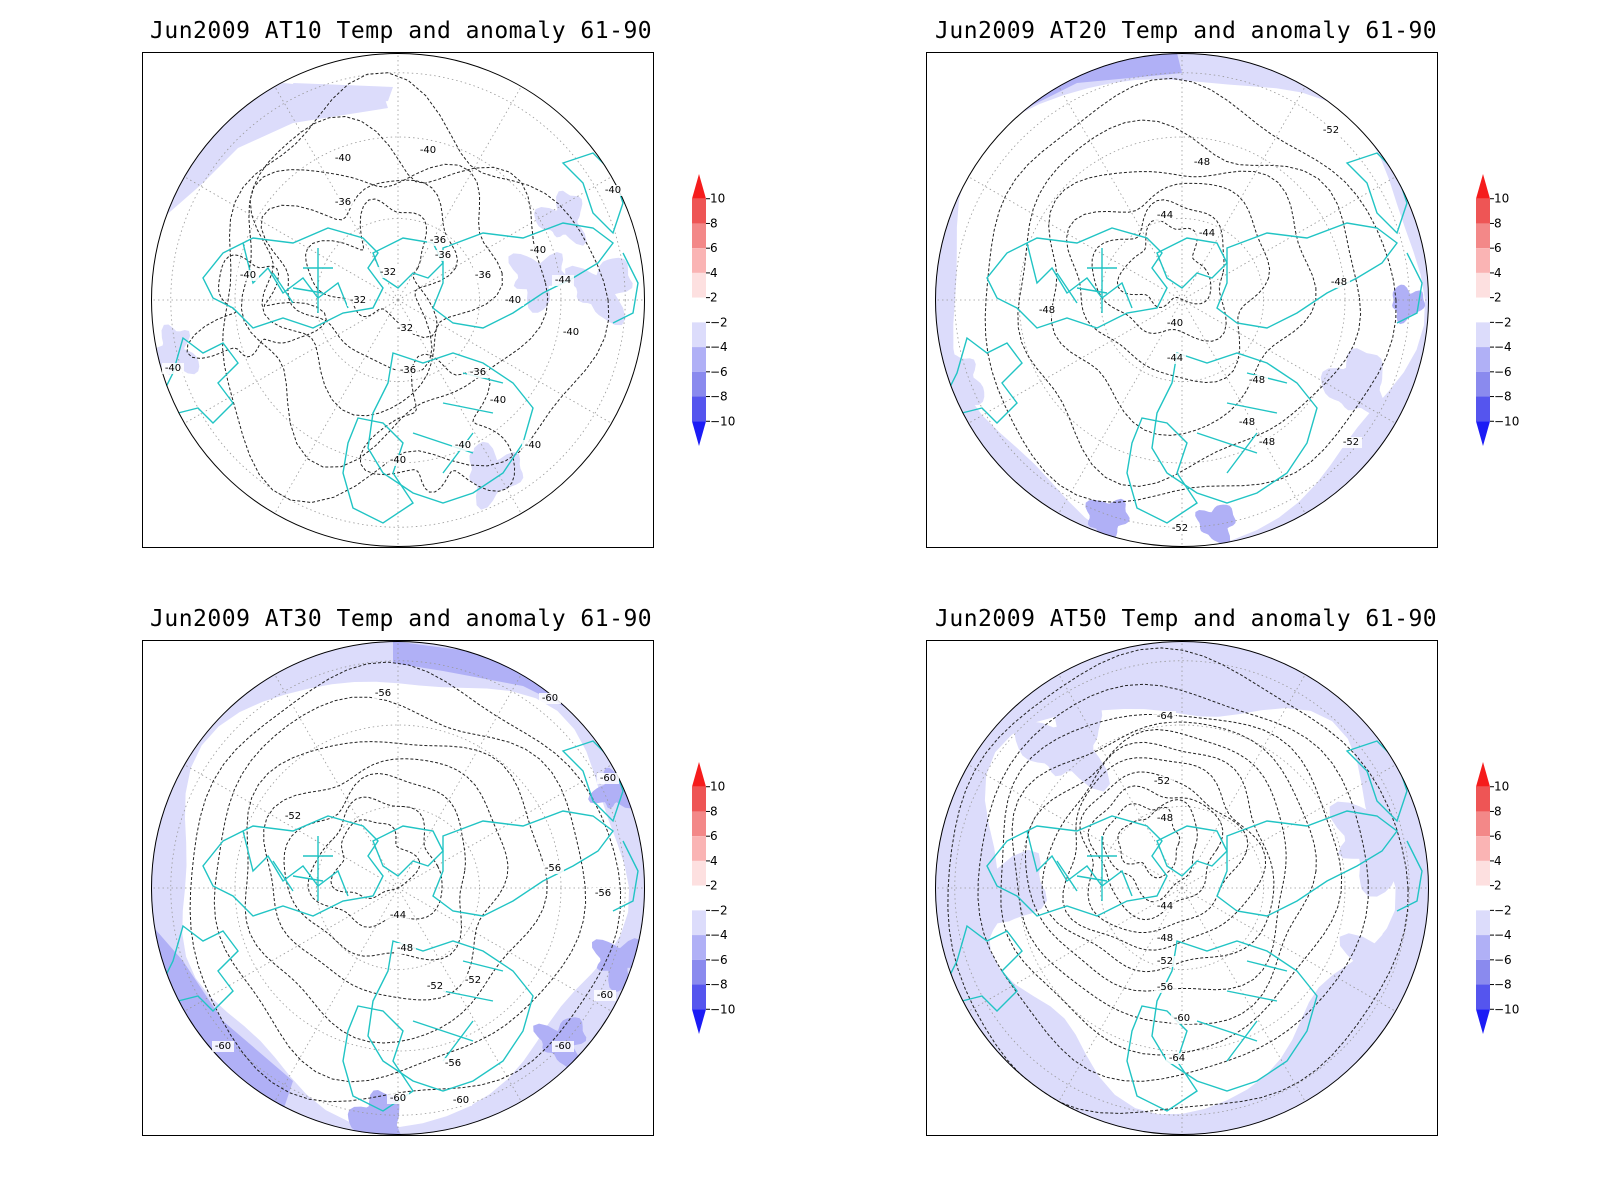 The height and width of the screenshot is (1200, 1600). I want to click on contour-label: -56, so click(383, 693).